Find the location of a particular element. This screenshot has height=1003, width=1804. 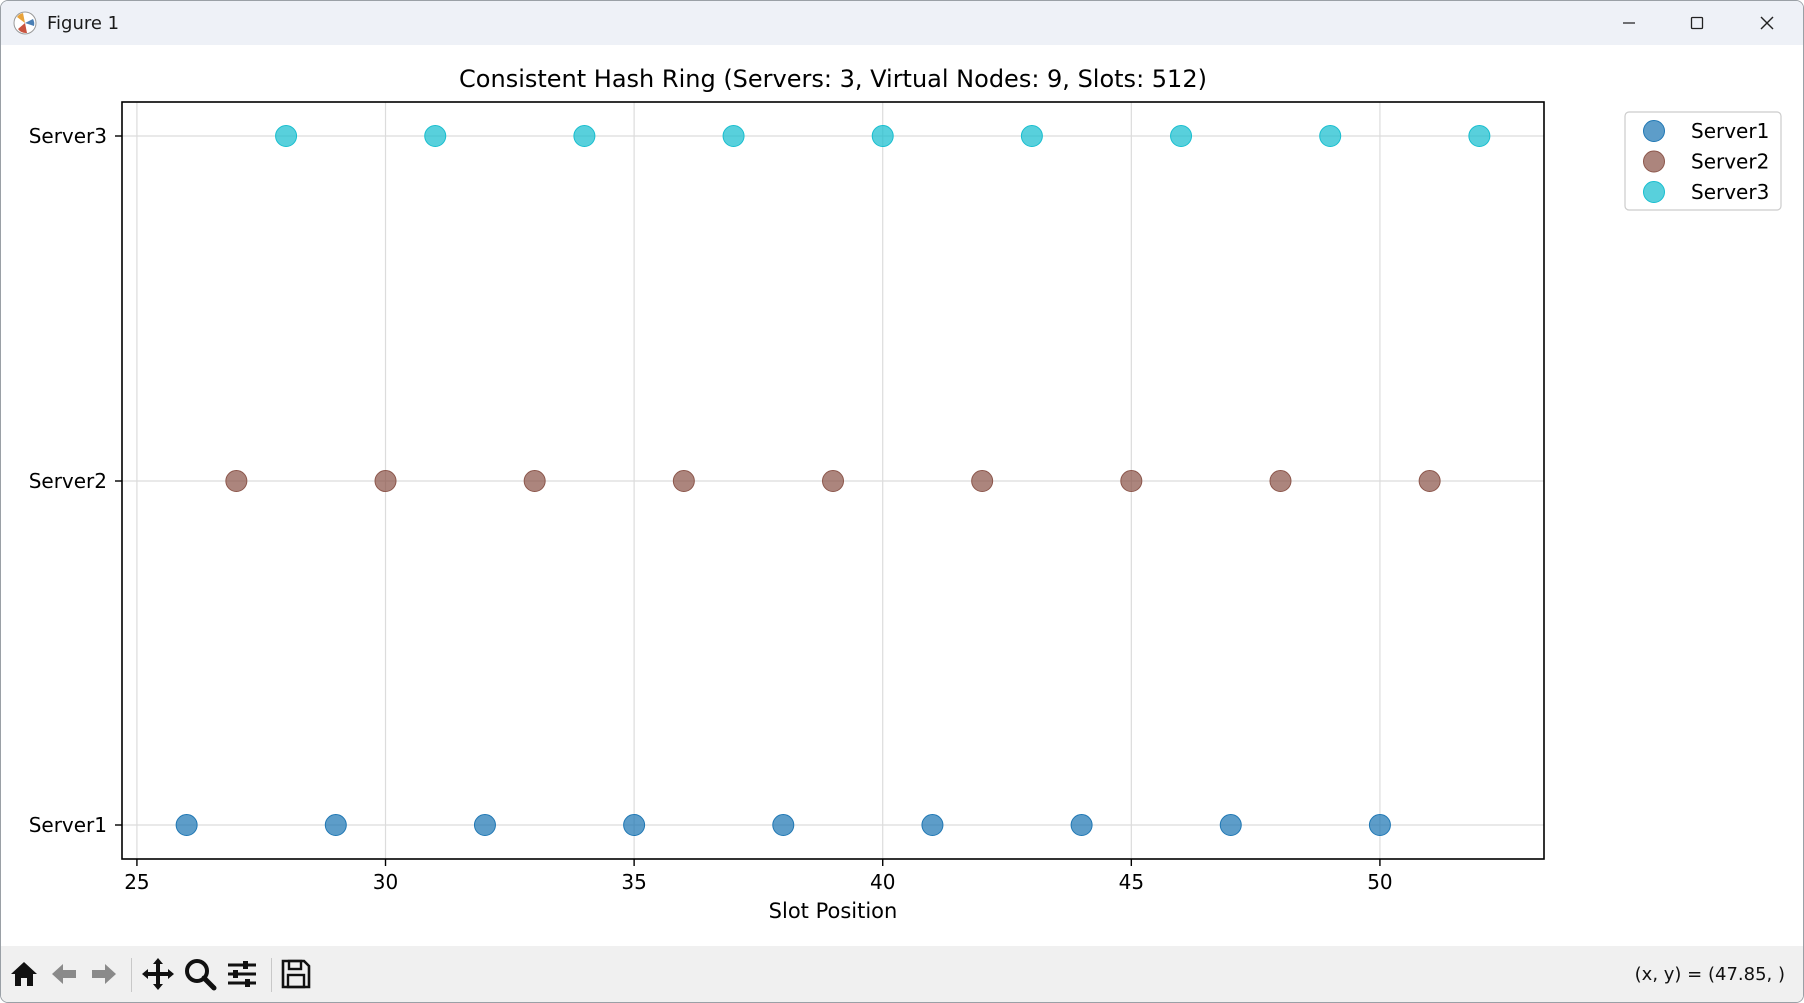

home-button is located at coordinates (24, 974).